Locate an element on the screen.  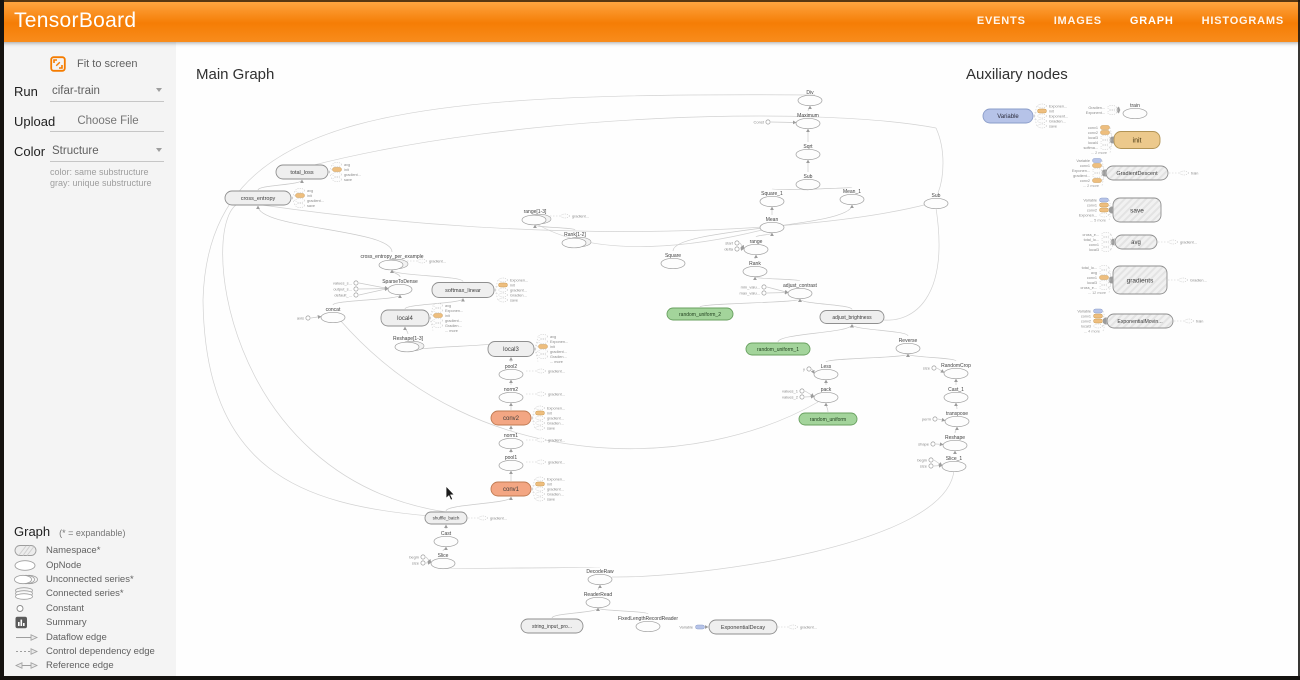
graph-node-flrr: FixedLengthRecordReader is located at coordinates (648, 624).